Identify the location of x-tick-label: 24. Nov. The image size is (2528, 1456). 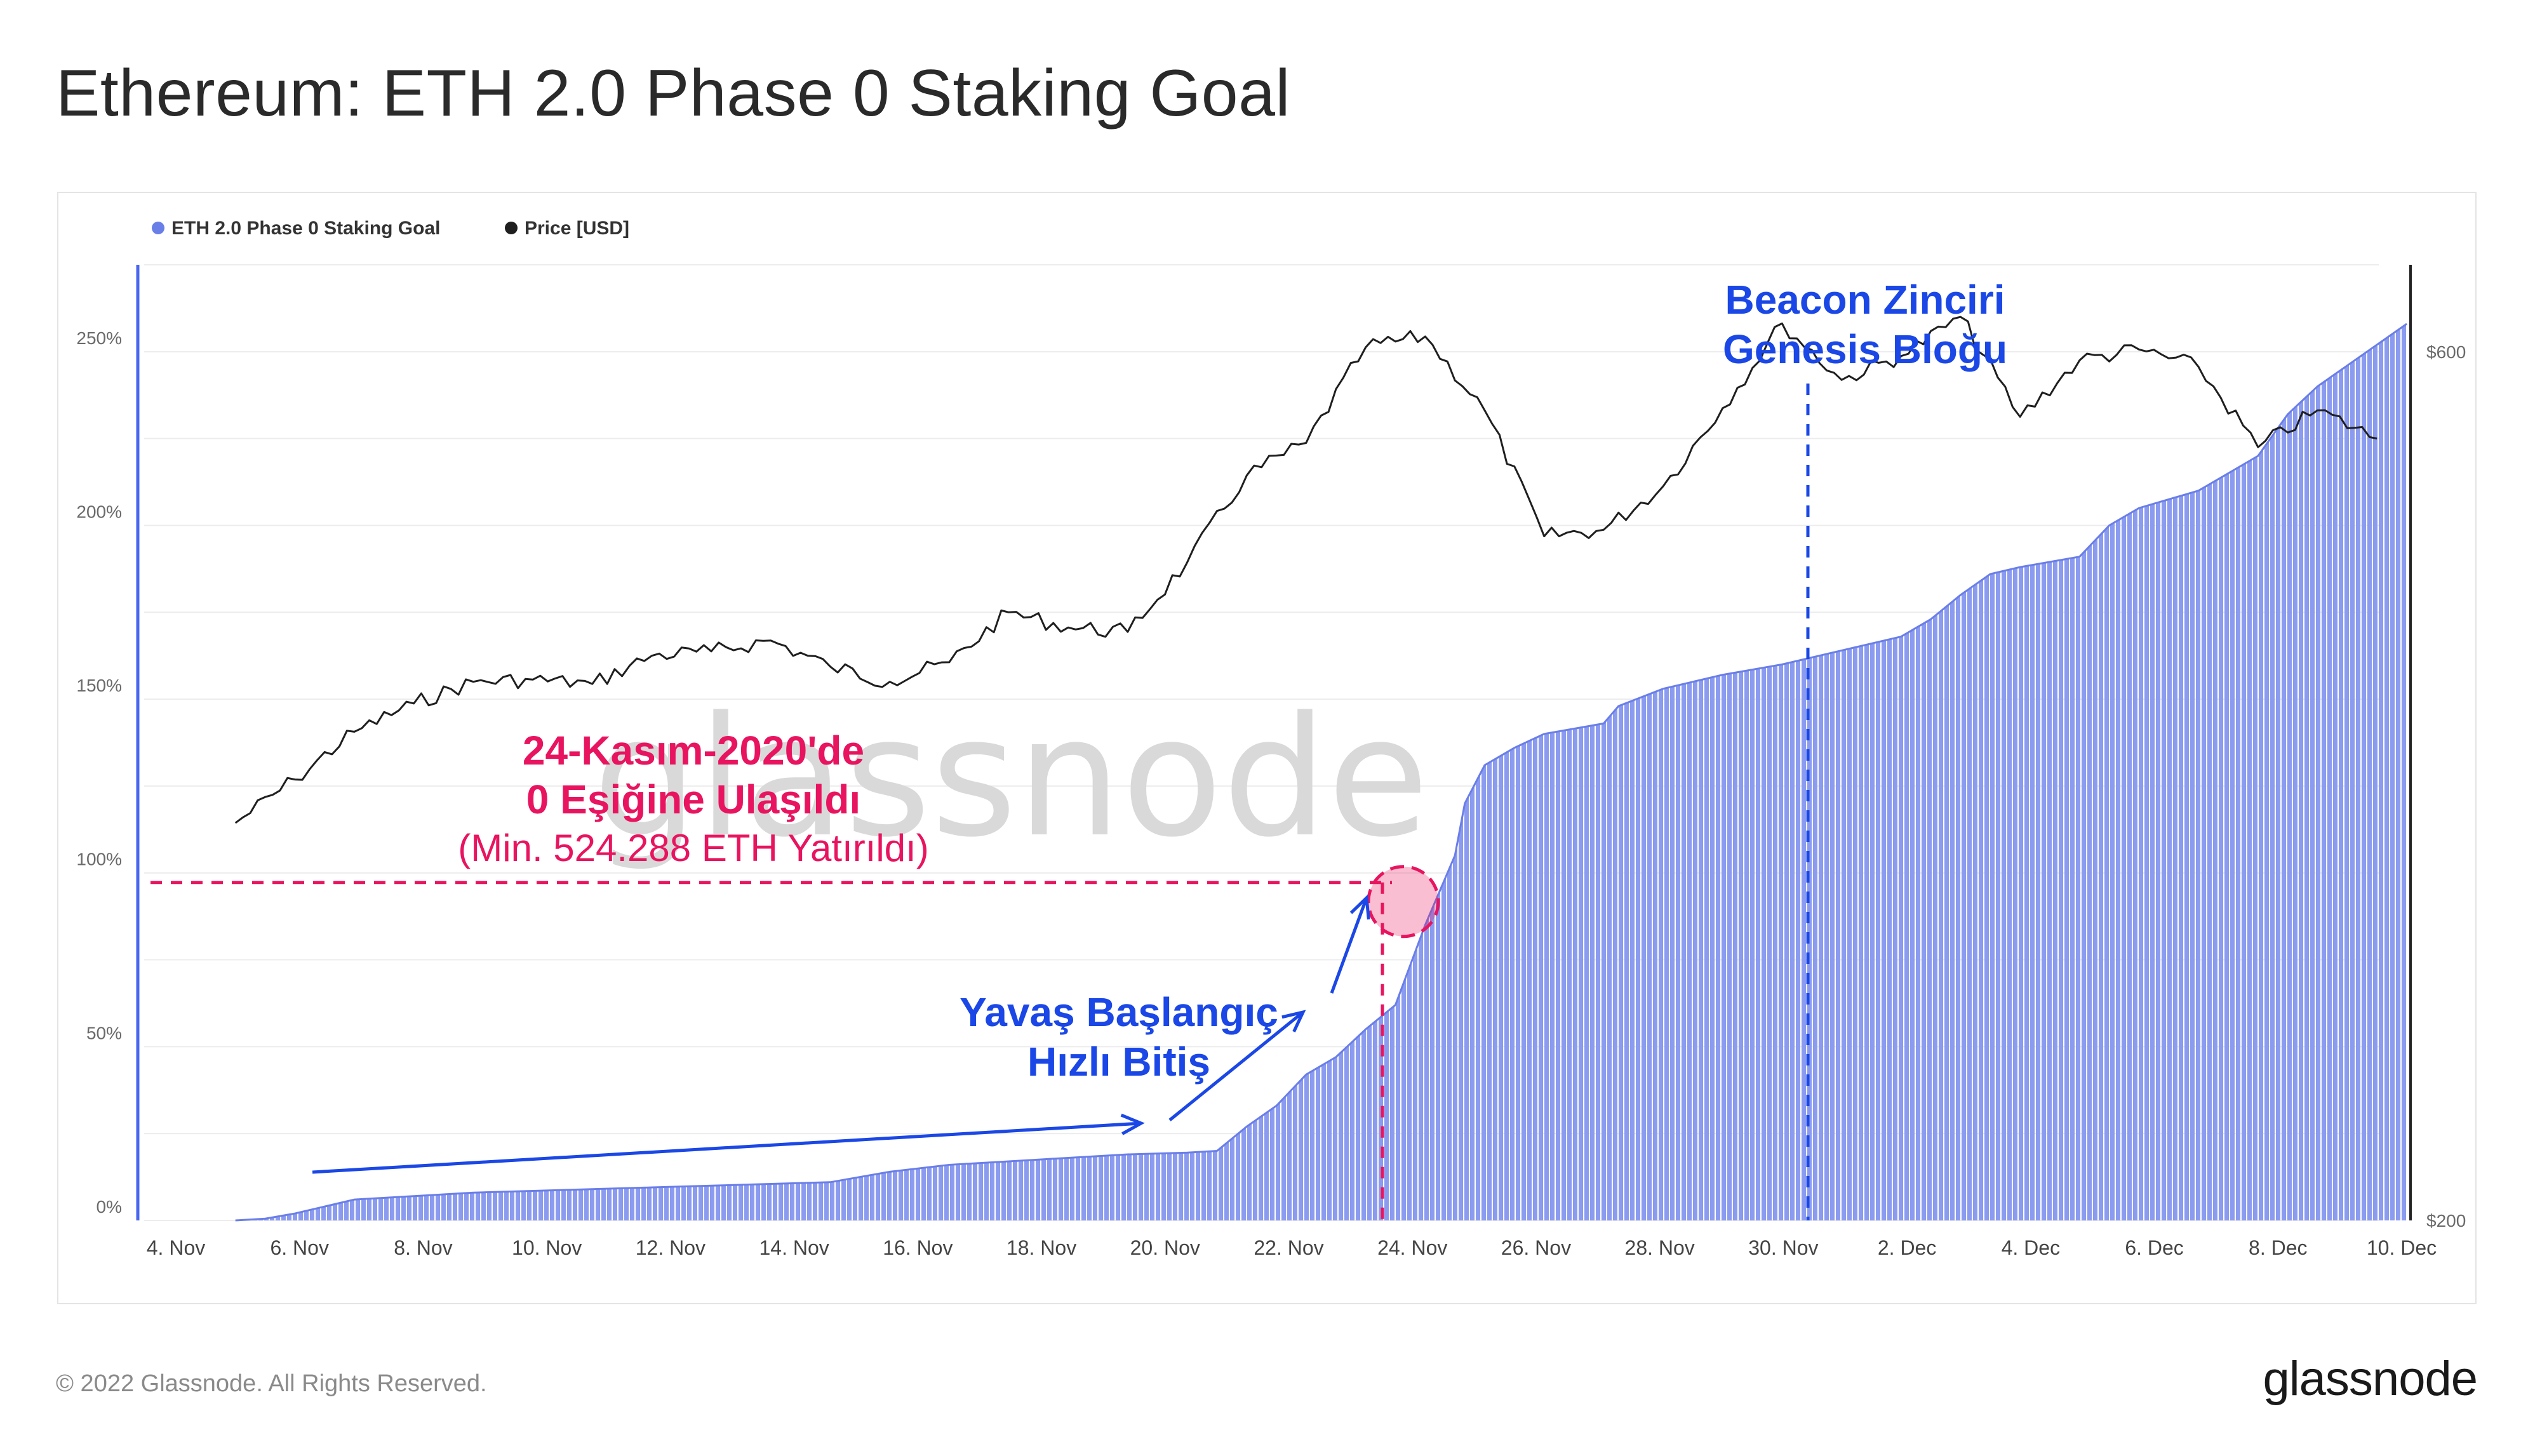
(1412, 1247).